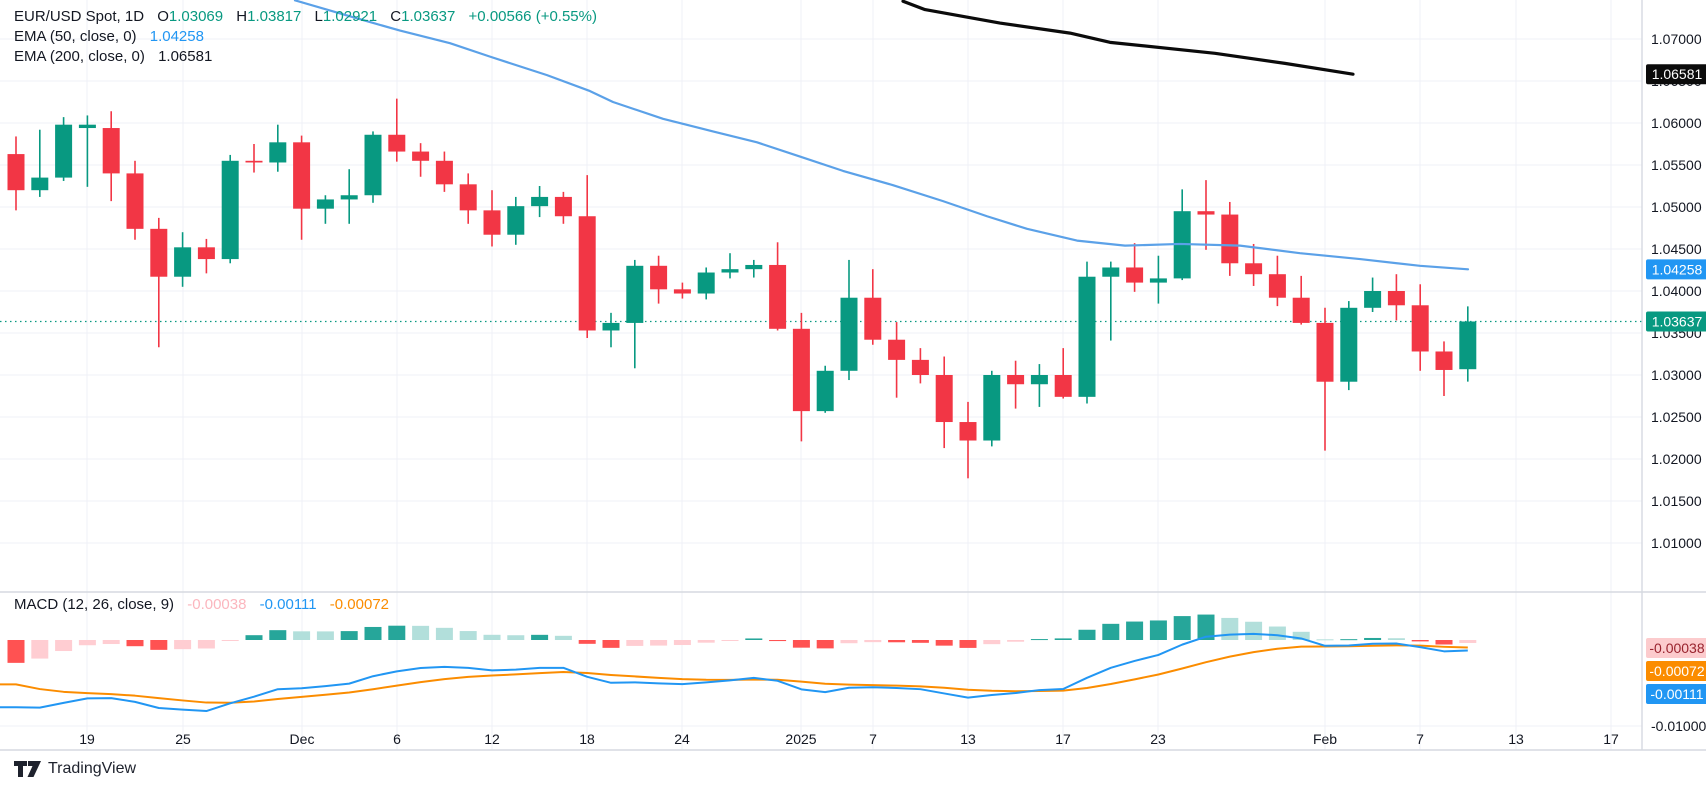 The height and width of the screenshot is (789, 1706). I want to click on price-tick-label: 1.04500, so click(1676, 249).